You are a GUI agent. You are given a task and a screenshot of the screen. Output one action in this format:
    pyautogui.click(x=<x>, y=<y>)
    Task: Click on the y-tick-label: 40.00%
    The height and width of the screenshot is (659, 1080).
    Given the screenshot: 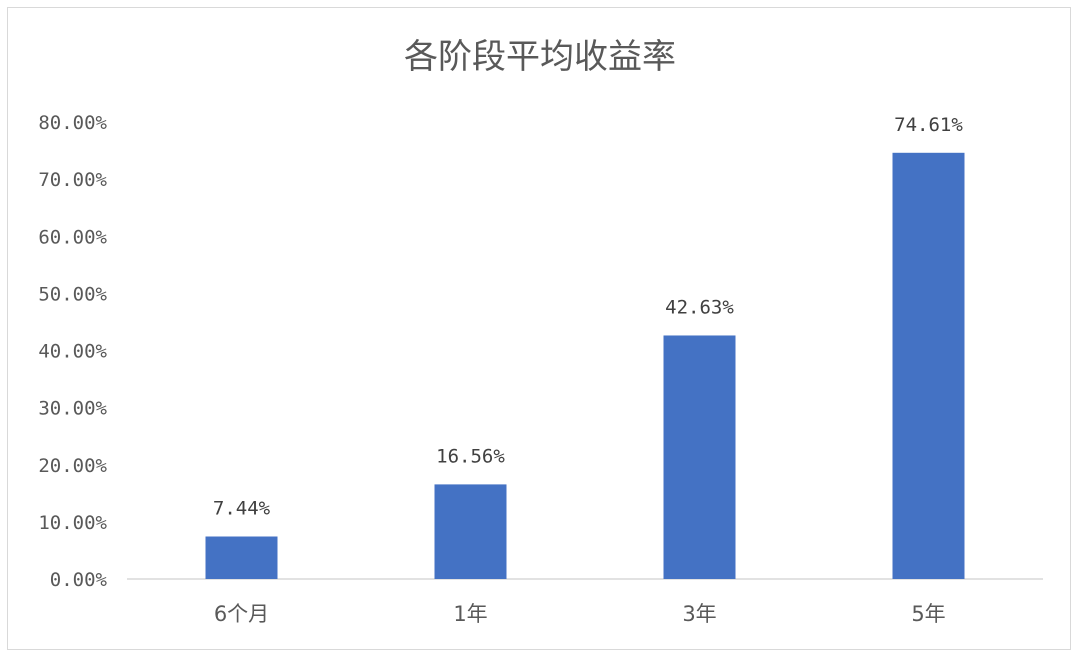 What is the action you would take?
    pyautogui.click(x=72, y=352)
    